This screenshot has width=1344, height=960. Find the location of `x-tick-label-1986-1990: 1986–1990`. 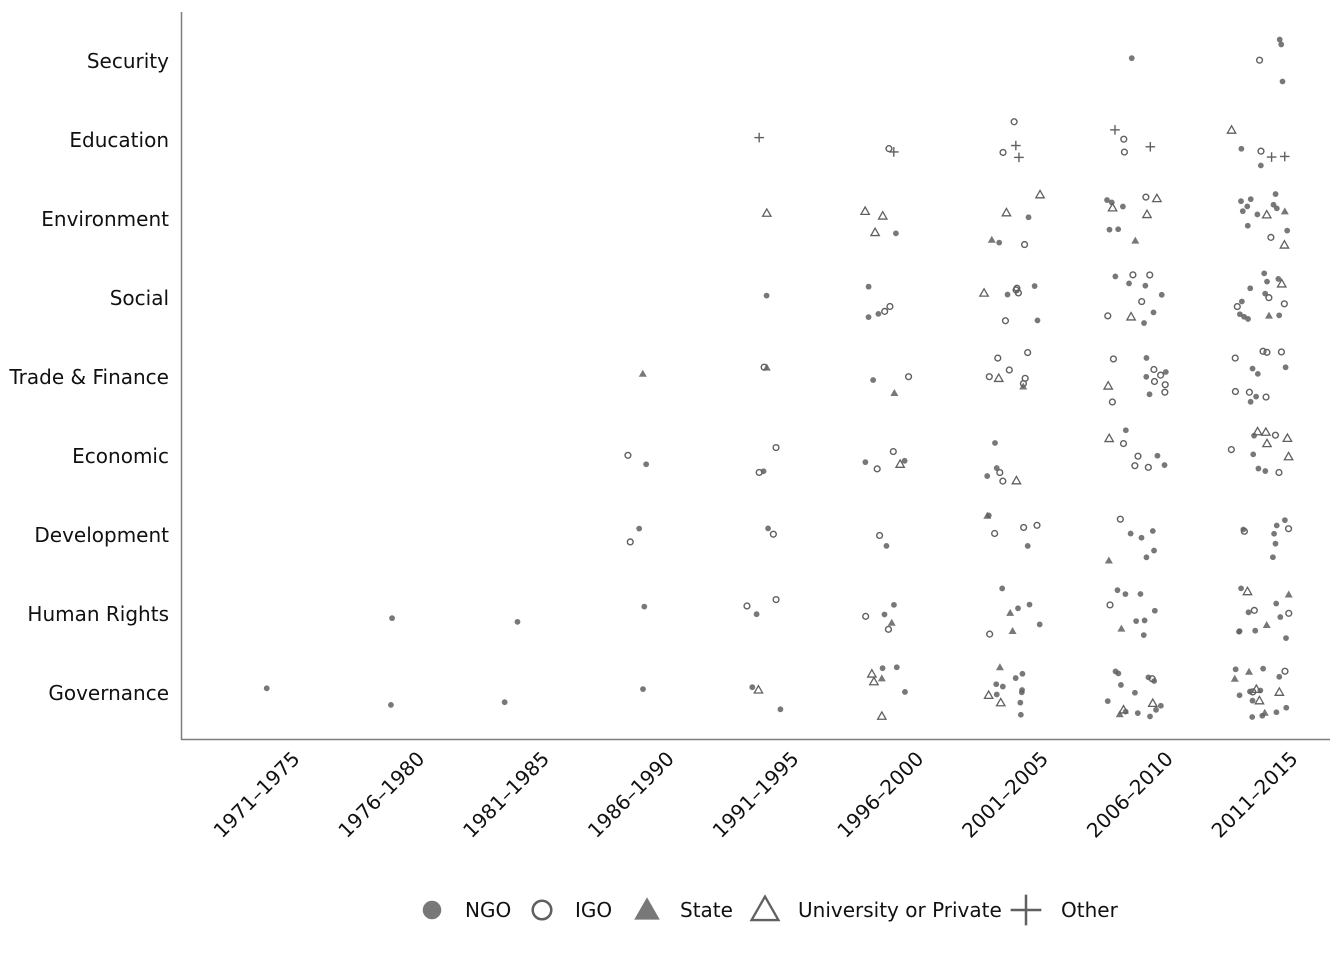

x-tick-label-1986-1990: 1986–1990 is located at coordinates (631, 795).